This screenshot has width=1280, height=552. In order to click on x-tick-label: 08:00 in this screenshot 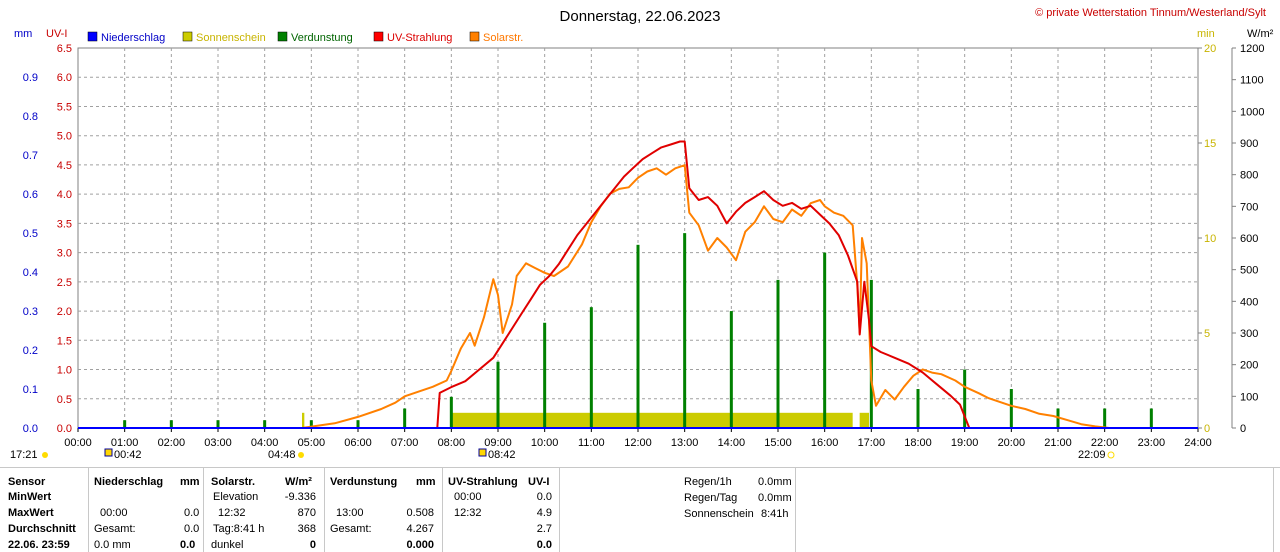, I will do `click(452, 443)`.